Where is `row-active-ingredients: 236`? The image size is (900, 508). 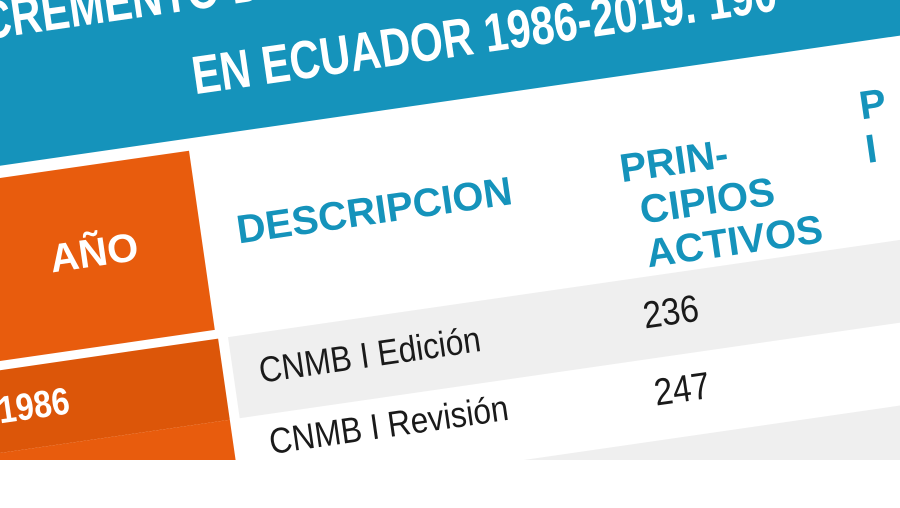
row-active-ingredients: 236 is located at coordinates (671, 312).